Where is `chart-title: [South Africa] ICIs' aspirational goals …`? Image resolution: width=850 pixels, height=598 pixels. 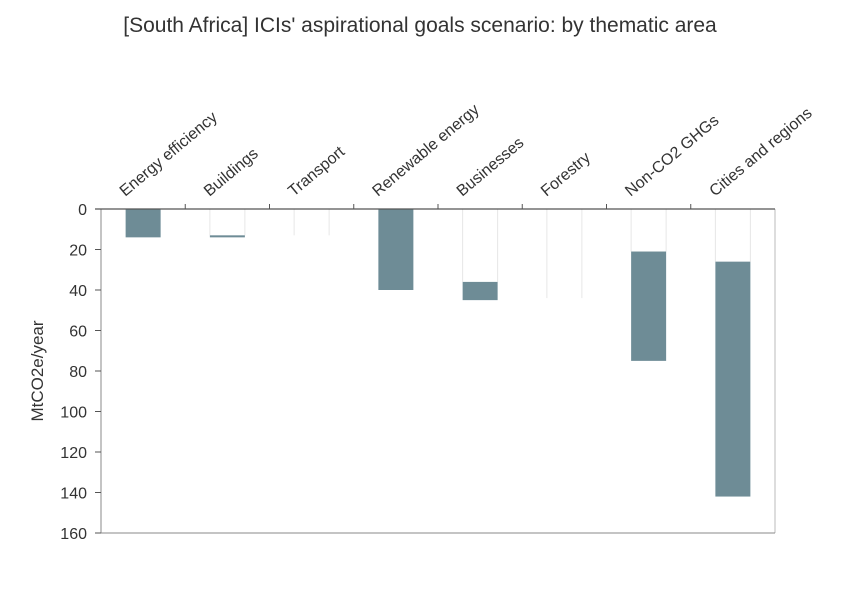 chart-title: [South Africa] ICIs' aspirational goals … is located at coordinates (420, 25).